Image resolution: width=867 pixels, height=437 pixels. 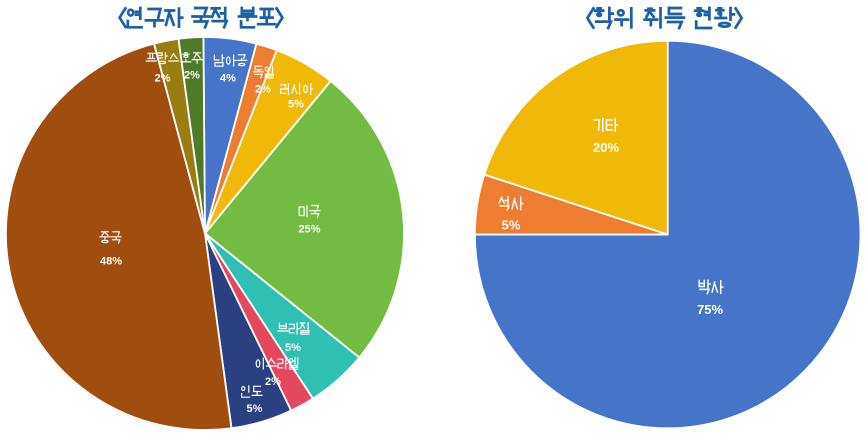 I want to click on svg-text: 25%, so click(x=309, y=230).